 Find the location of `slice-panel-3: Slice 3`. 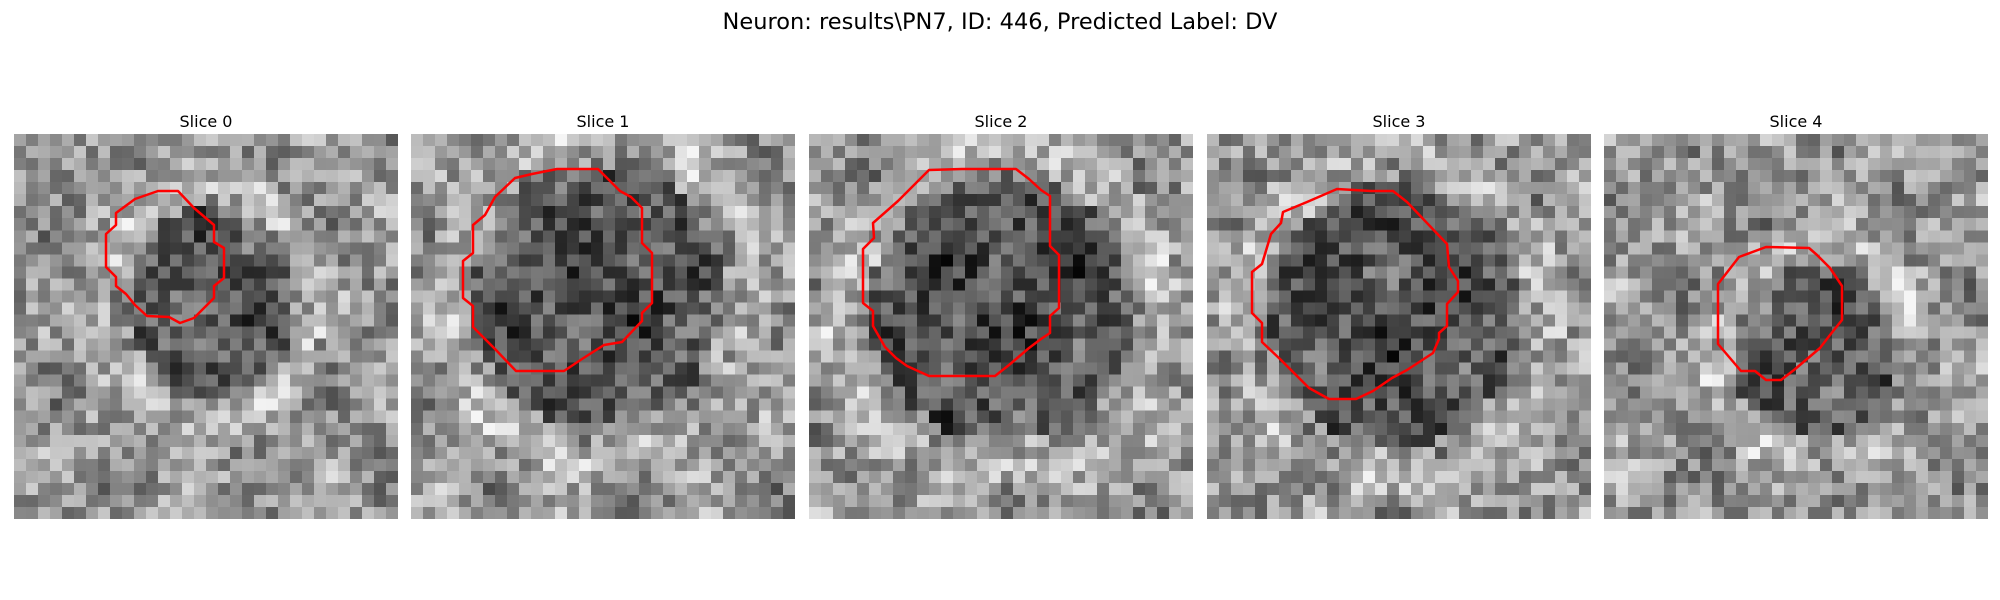

slice-panel-3: Slice 3 is located at coordinates (1399, 315).